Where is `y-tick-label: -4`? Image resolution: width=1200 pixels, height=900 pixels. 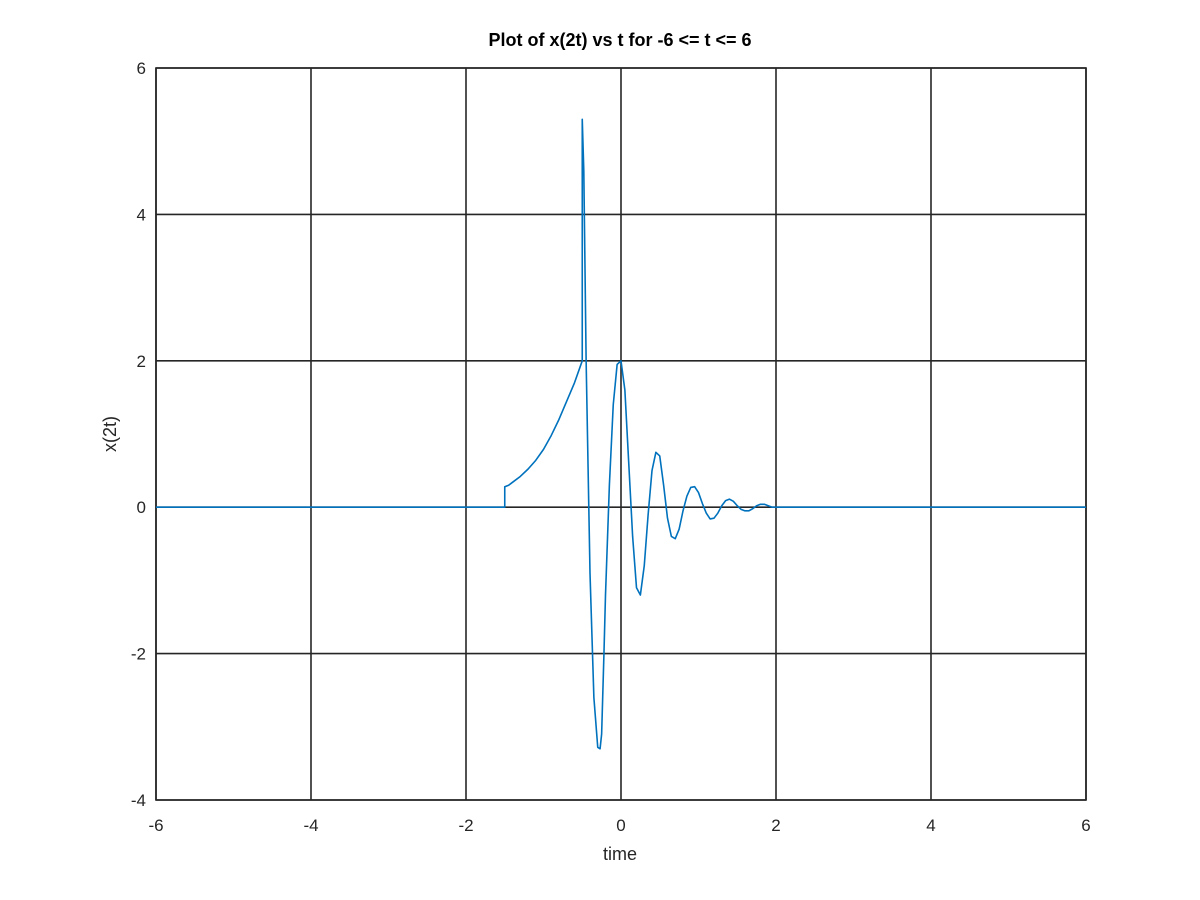 y-tick-label: -4 is located at coordinates (138, 800).